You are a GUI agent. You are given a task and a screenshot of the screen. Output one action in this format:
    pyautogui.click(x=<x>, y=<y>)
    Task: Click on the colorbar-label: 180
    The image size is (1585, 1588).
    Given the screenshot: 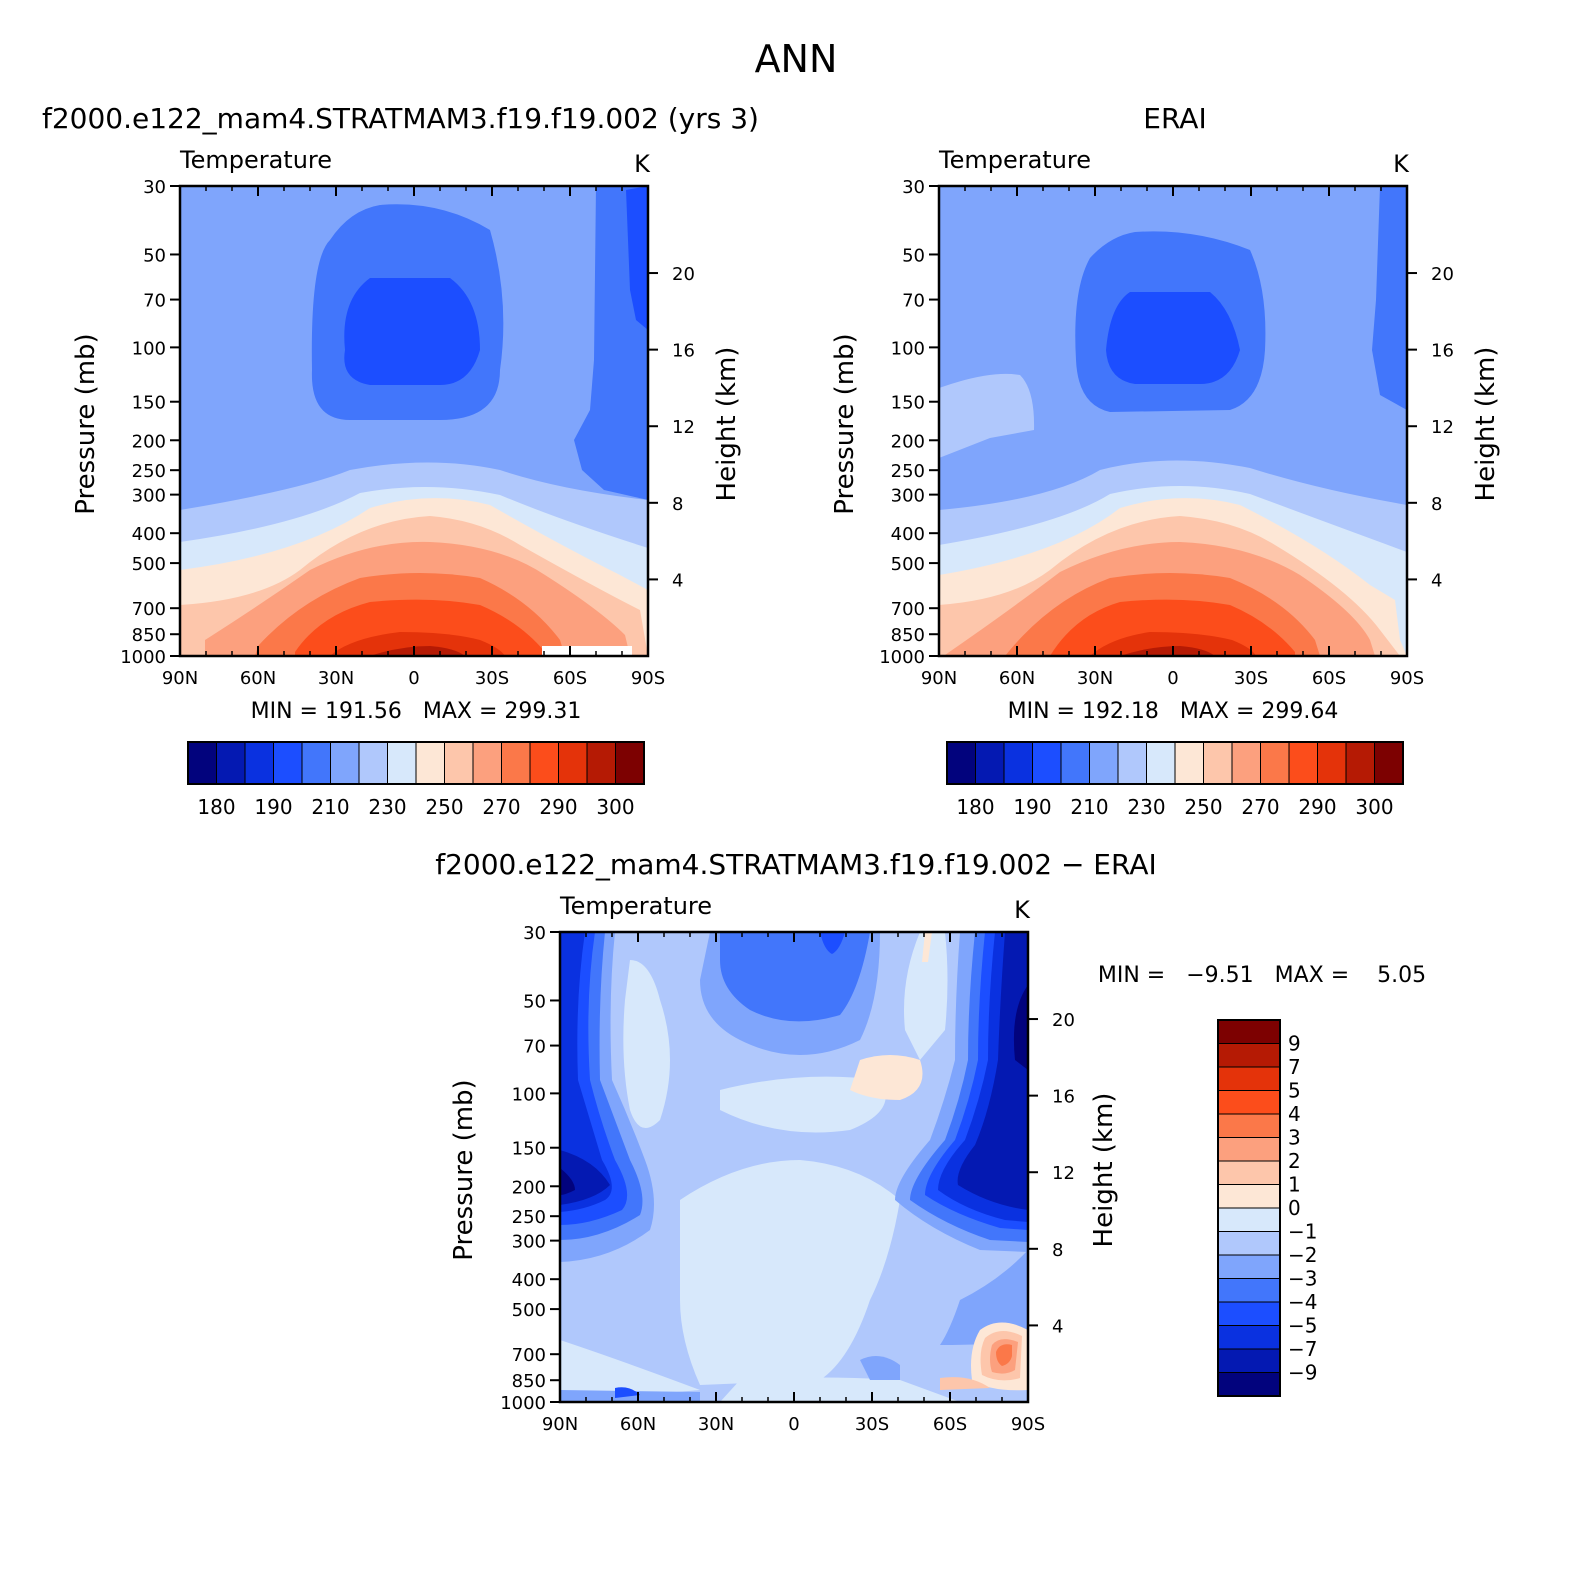 What is the action you would take?
    pyautogui.click(x=975, y=807)
    